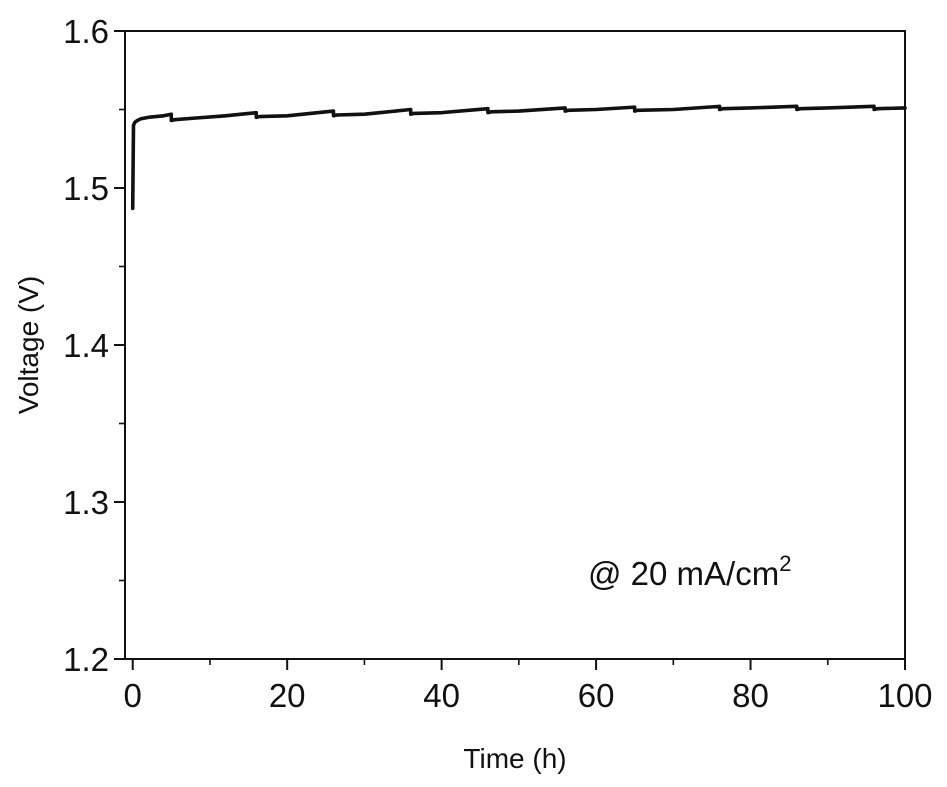 This screenshot has height=787, width=947. I want to click on x-tick-label: 40, so click(441, 695).